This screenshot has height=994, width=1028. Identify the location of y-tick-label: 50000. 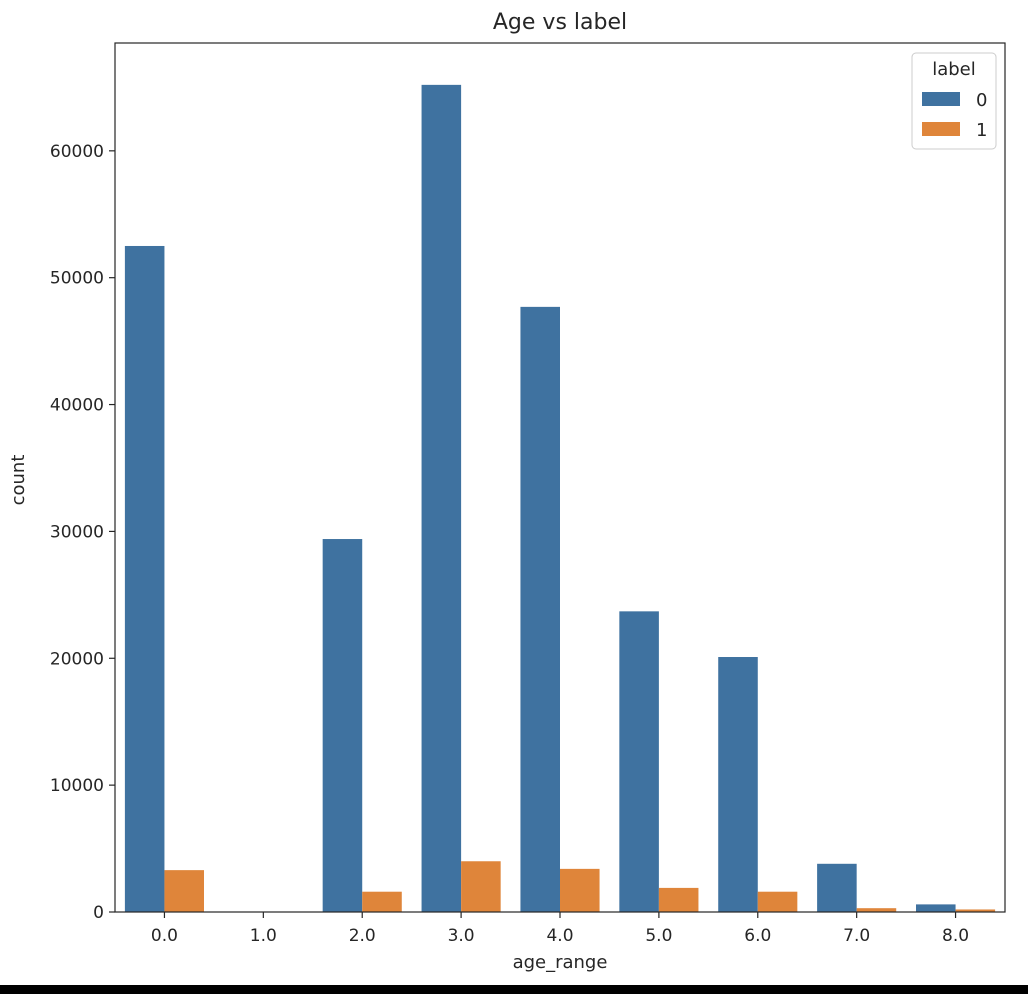
(77, 279).